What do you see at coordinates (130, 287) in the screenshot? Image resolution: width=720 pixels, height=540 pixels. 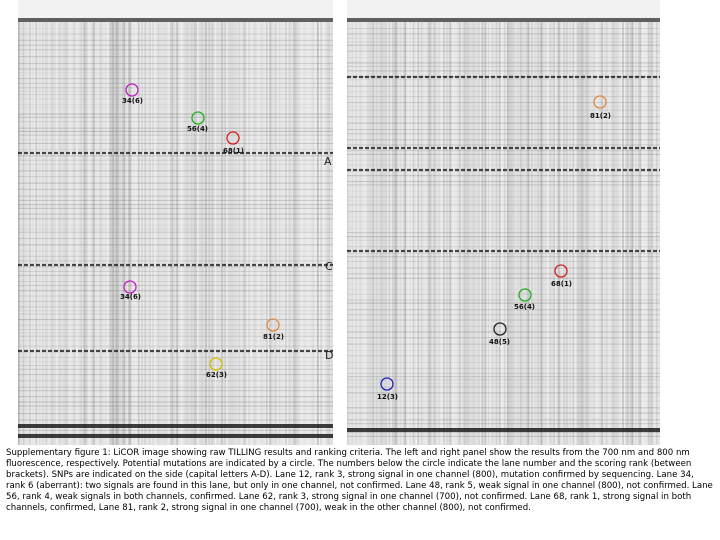 I see `mutation-circle-34-lower` at bounding box center [130, 287].